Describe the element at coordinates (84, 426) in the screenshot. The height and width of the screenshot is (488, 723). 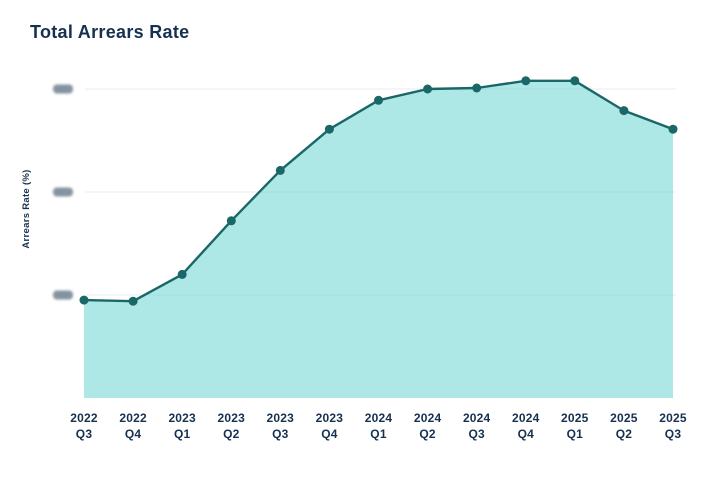
I see `x-tick-label: 2022 Q3` at that location.